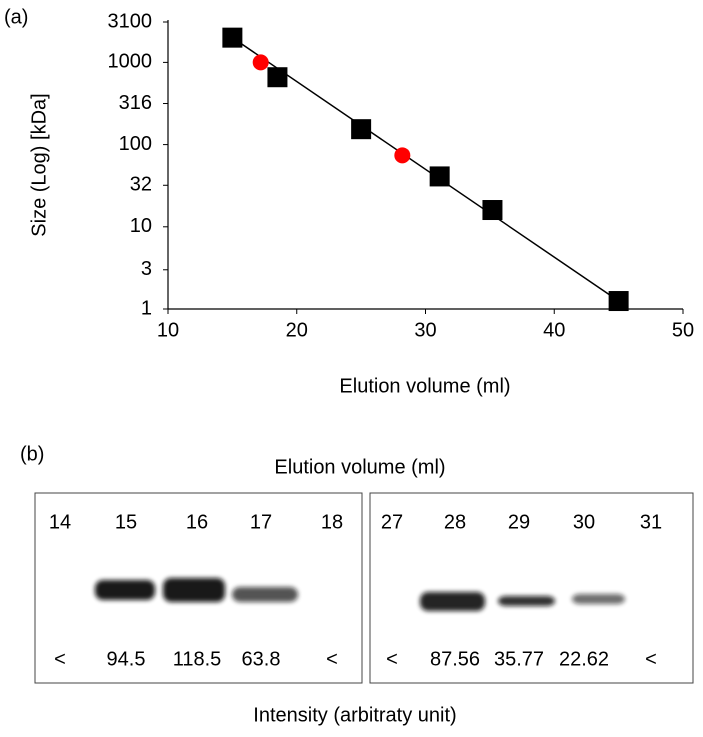 This screenshot has width=703, height=737. Describe the element at coordinates (146, 269) in the screenshot. I see `y-tick-label: 3` at that location.